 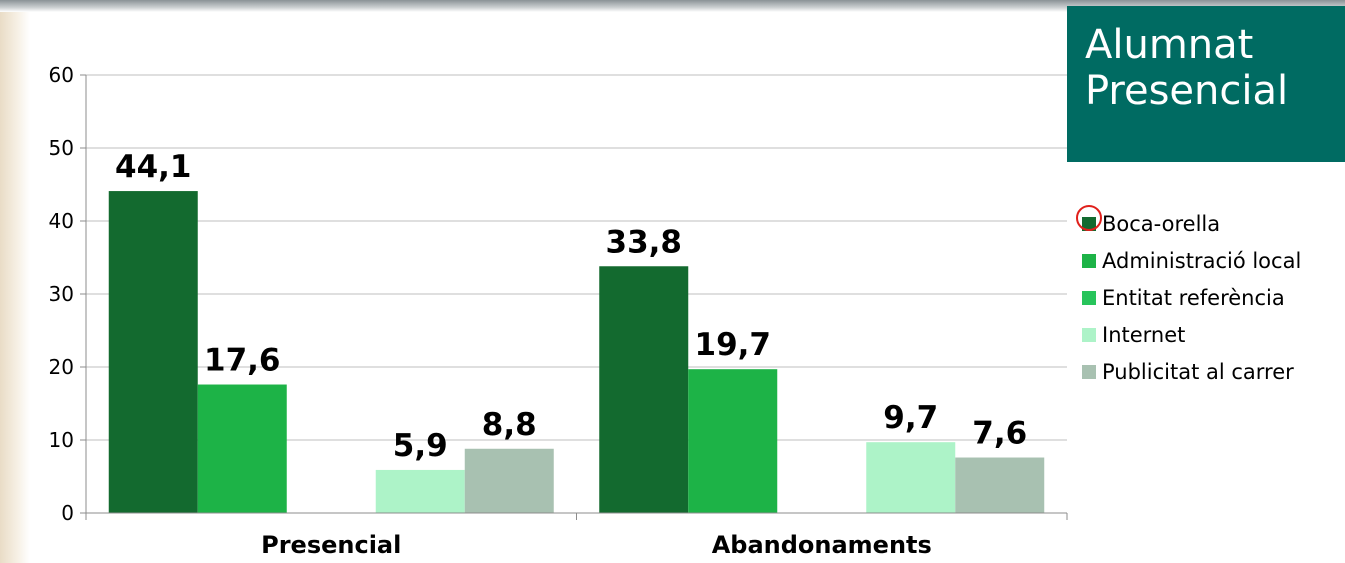 I want to click on legend-label: Administració local, so click(x=1202, y=260).